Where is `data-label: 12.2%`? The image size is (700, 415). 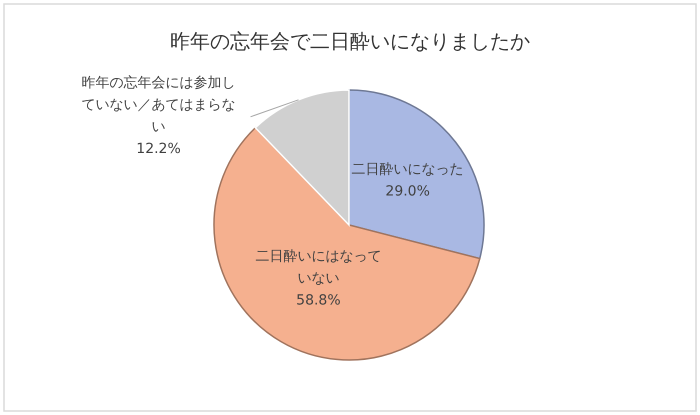
data-label: 12.2% is located at coordinates (158, 148).